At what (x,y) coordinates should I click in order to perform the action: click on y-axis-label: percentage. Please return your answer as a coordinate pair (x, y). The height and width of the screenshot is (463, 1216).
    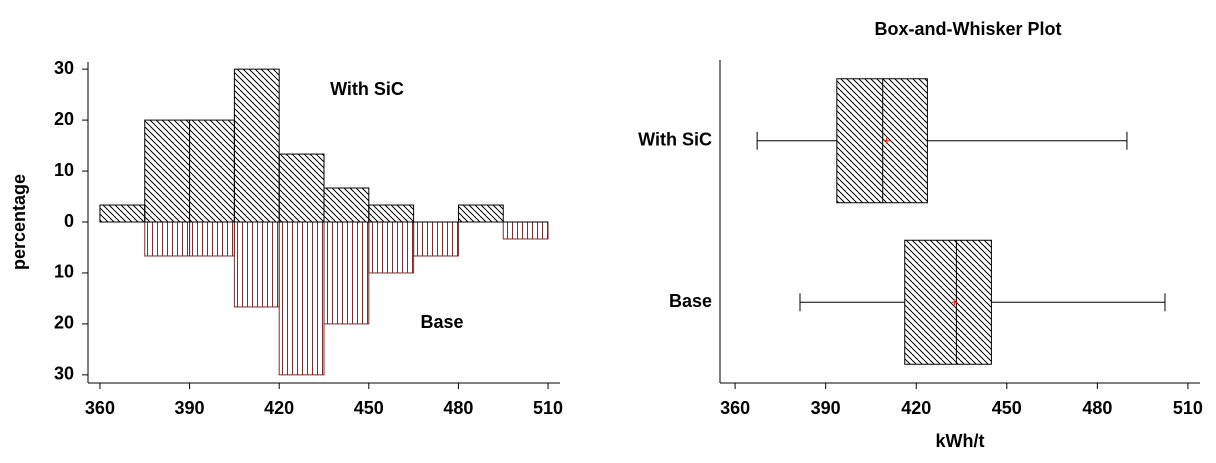
    Looking at the image, I should click on (19, 222).